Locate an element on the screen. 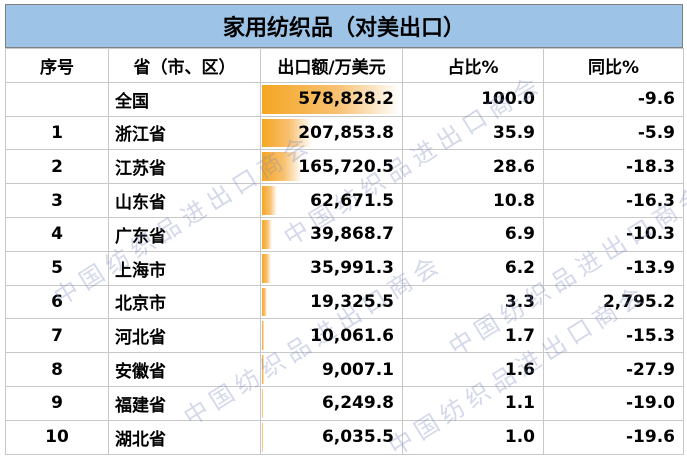  cell-export: 35,991.3 is located at coordinates (331, 268).